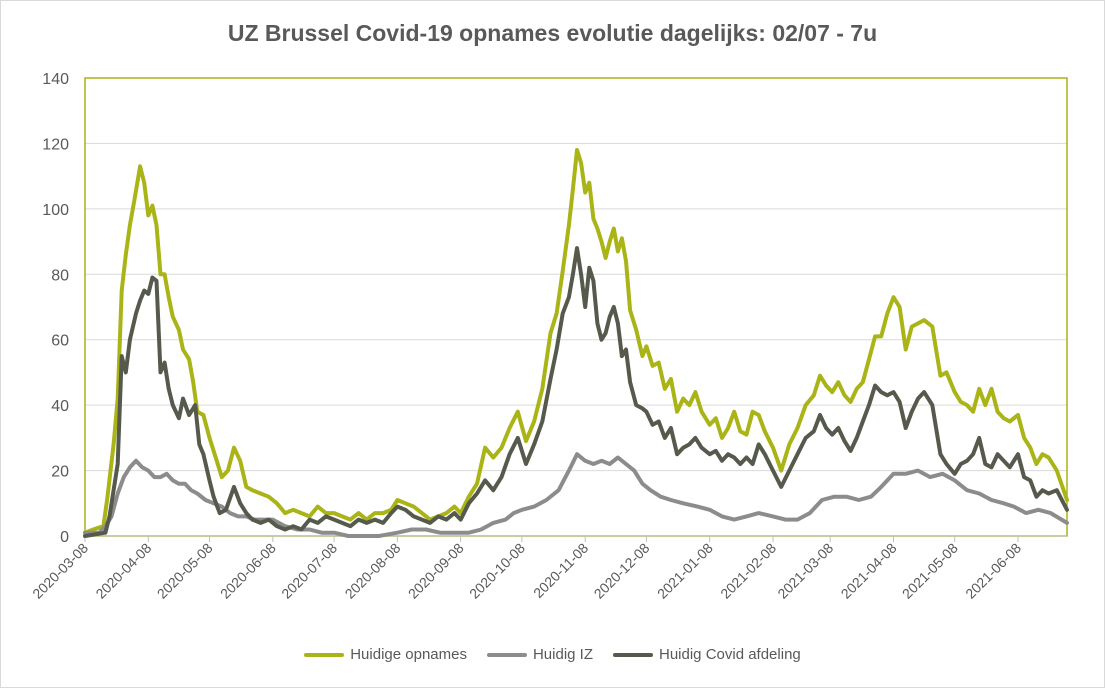 The width and height of the screenshot is (1105, 688). What do you see at coordinates (562, 654) in the screenshot?
I see `legend-label-huidig-iz: Huidig IZ` at bounding box center [562, 654].